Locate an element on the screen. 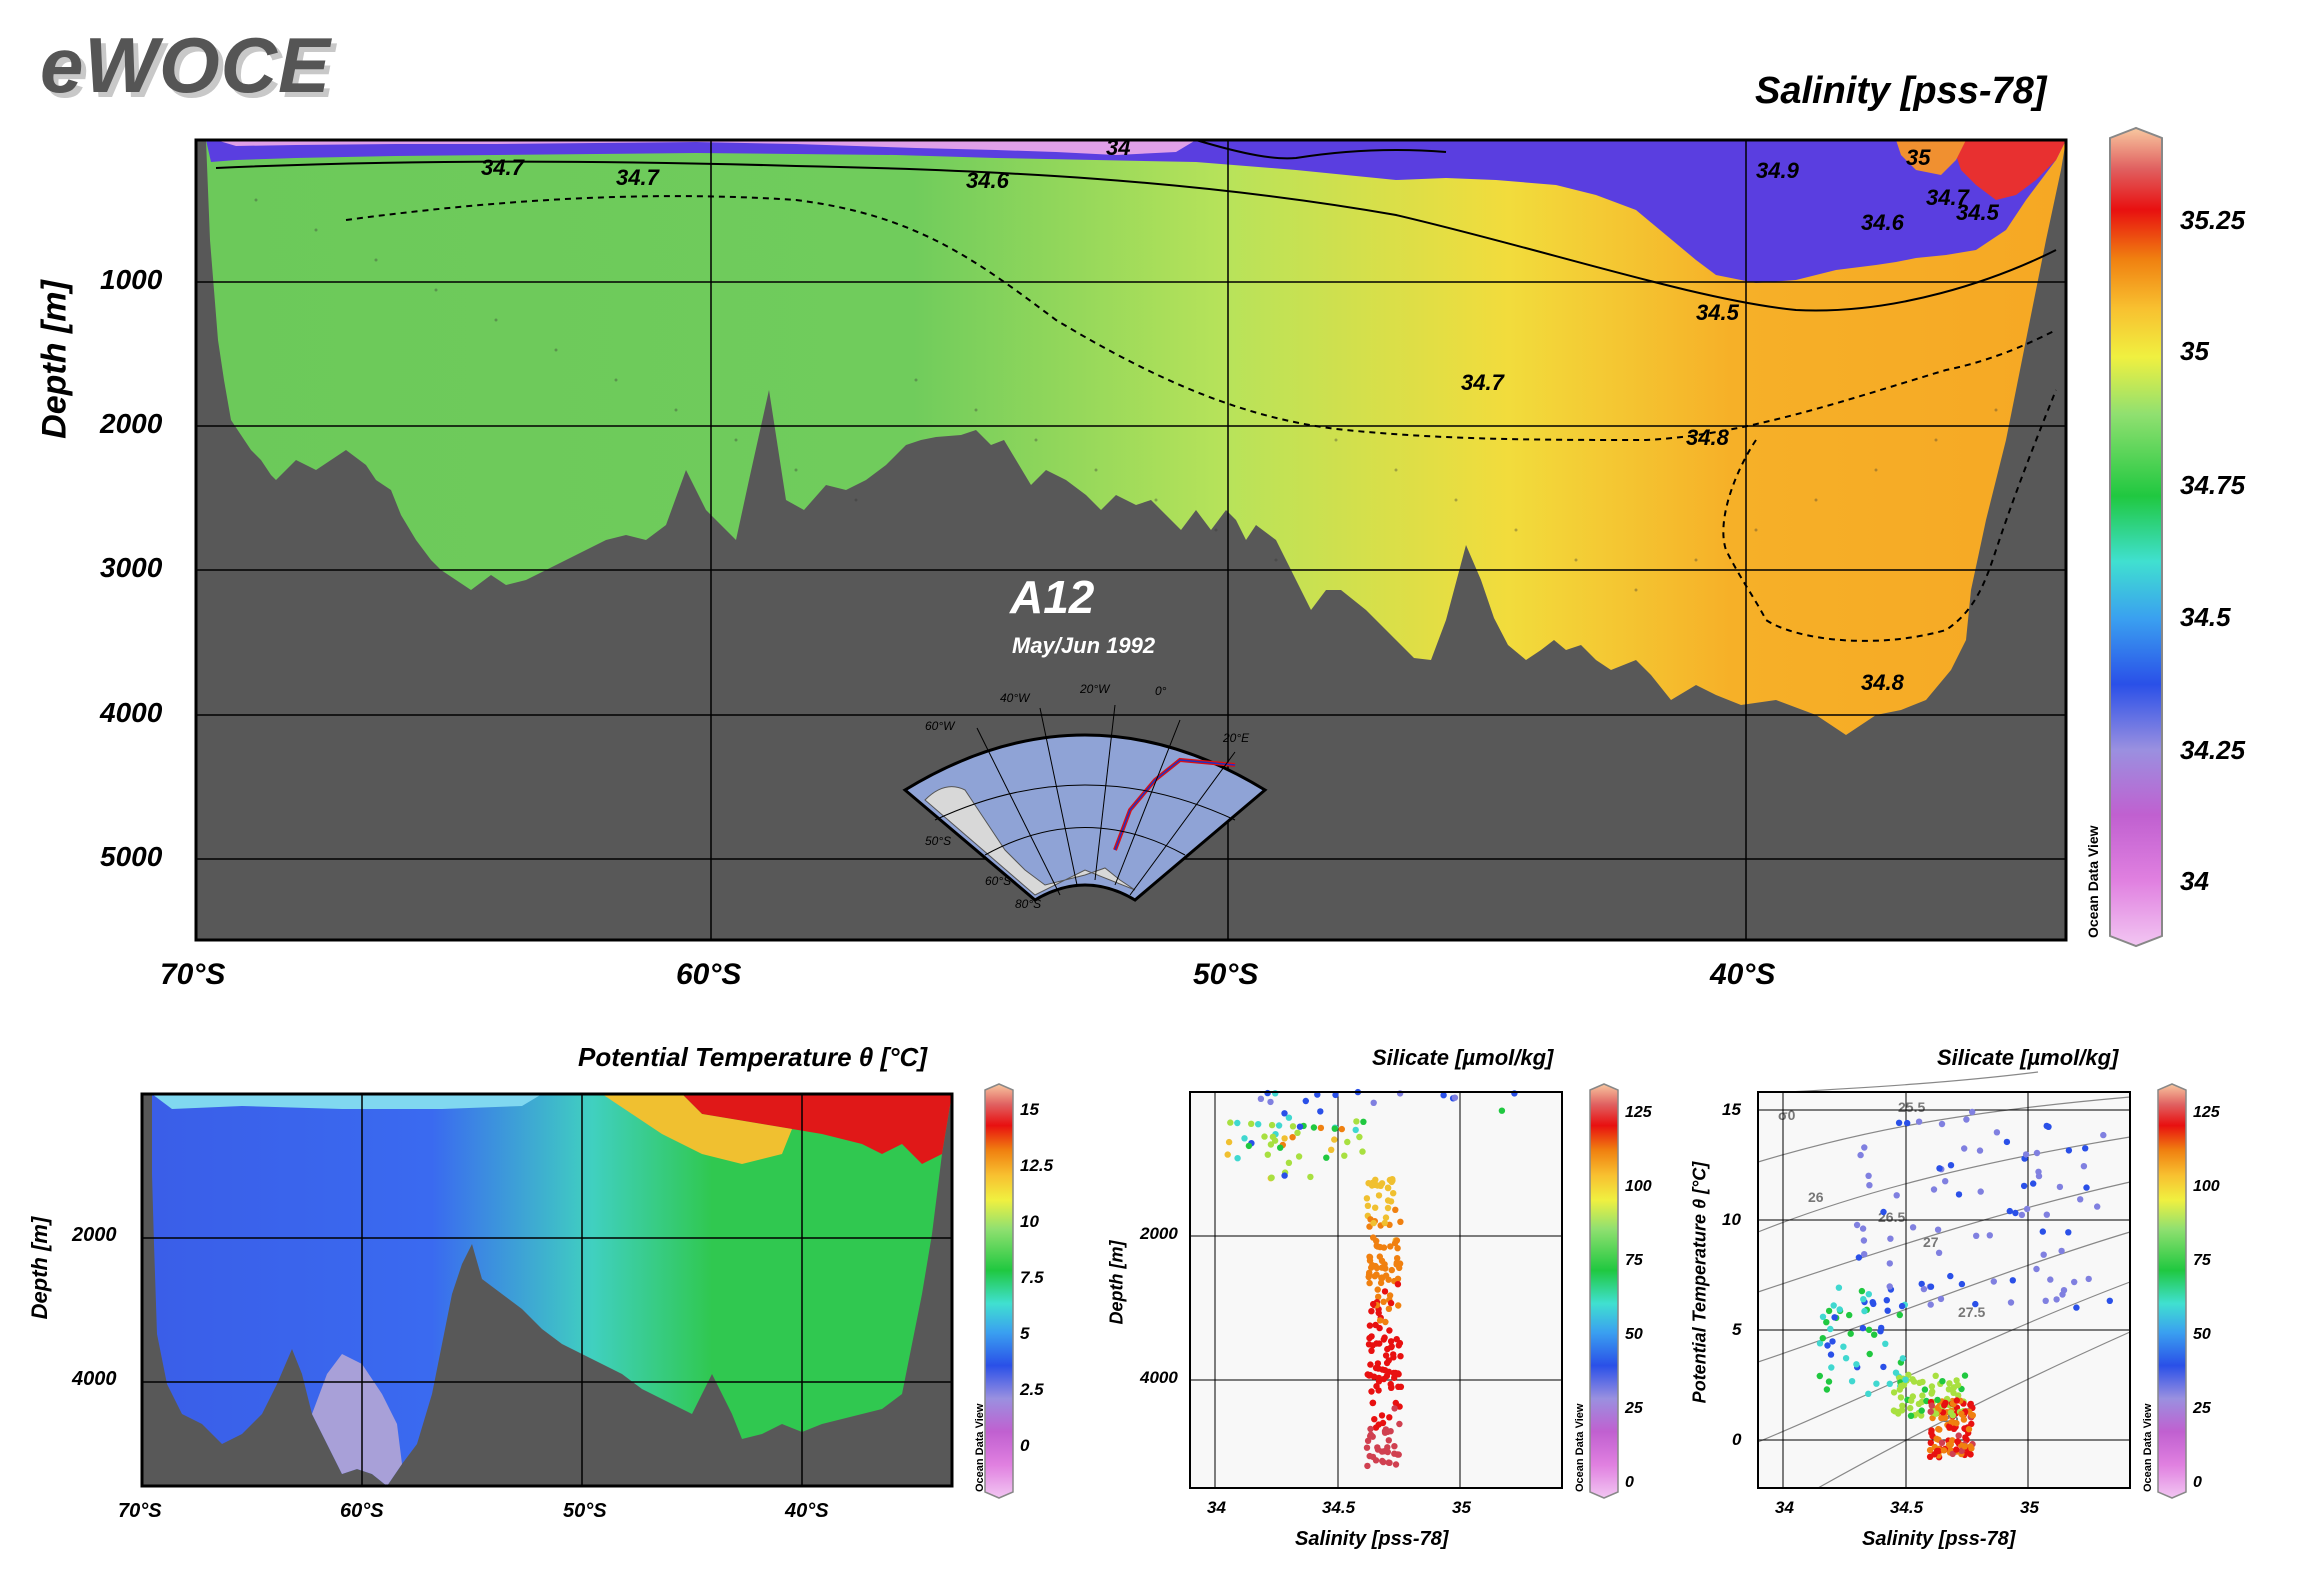 This screenshot has width=2315, height=1584. contour-label: 34.8 is located at coordinates (1883, 682).